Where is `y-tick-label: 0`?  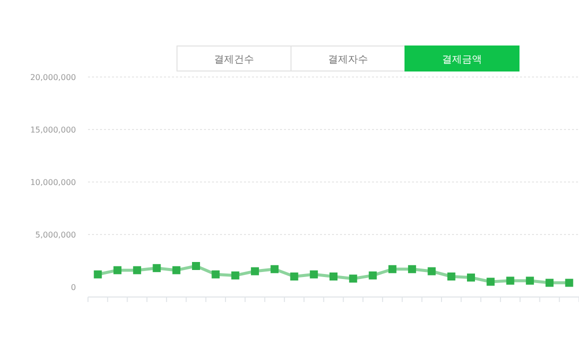
y-tick-label: 0 is located at coordinates (73, 287).